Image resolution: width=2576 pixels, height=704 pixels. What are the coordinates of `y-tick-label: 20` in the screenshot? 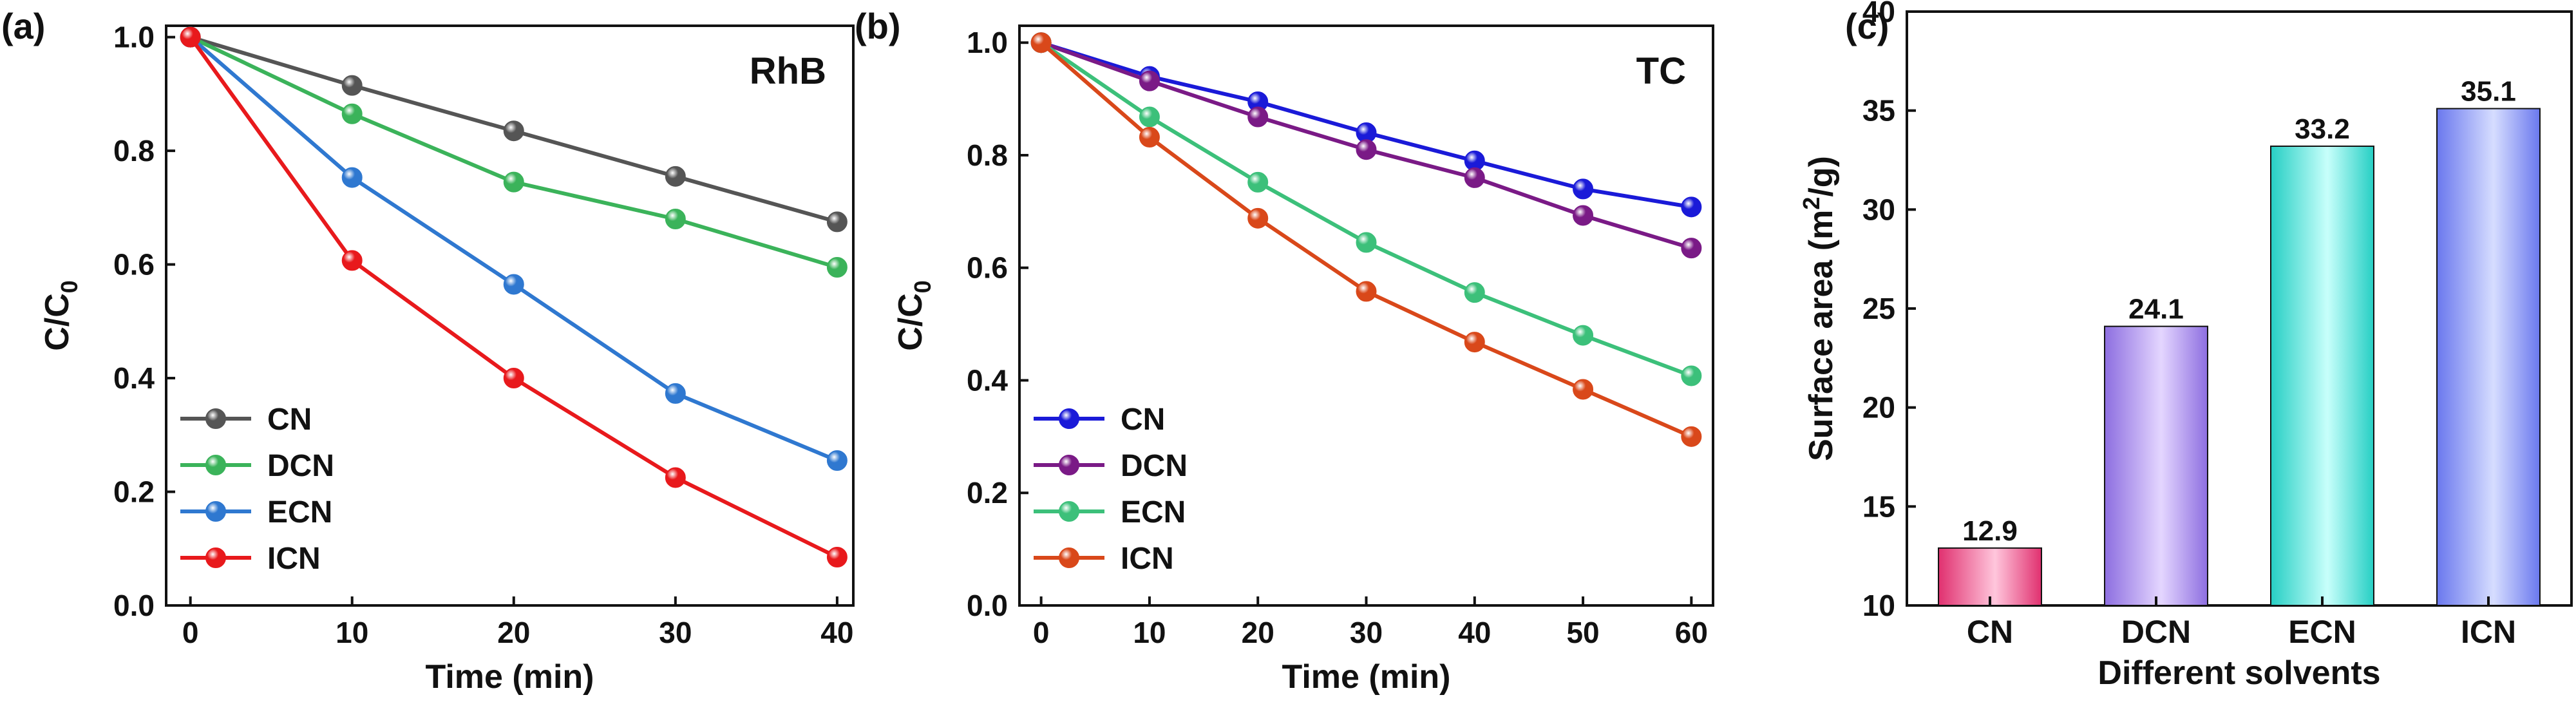 It's located at (1878, 407).